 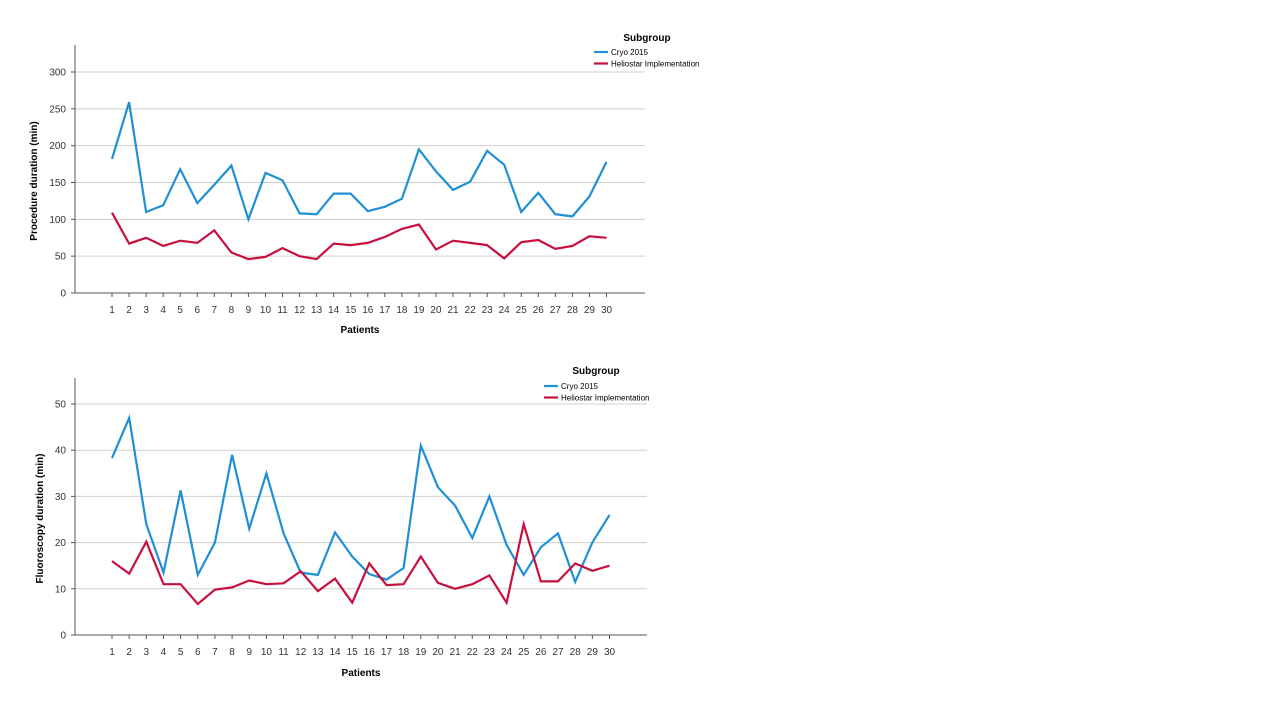 I want to click on y-axis-title: Fluoroscopy duration (min), so click(x=40, y=519).